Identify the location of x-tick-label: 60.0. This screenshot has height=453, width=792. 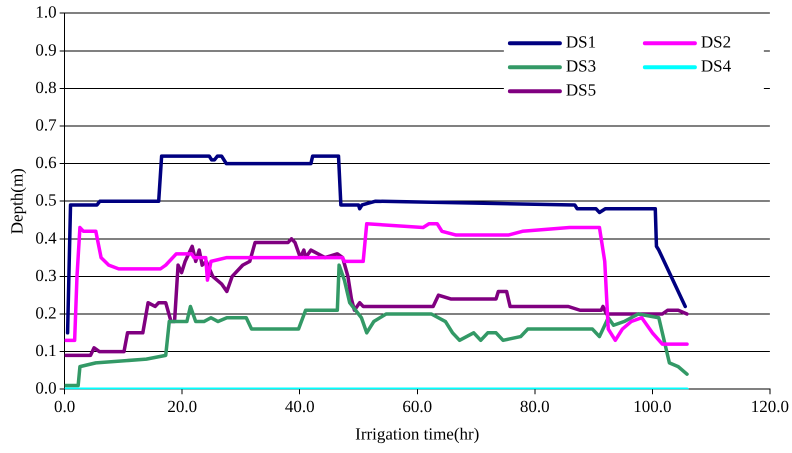
(417, 406).